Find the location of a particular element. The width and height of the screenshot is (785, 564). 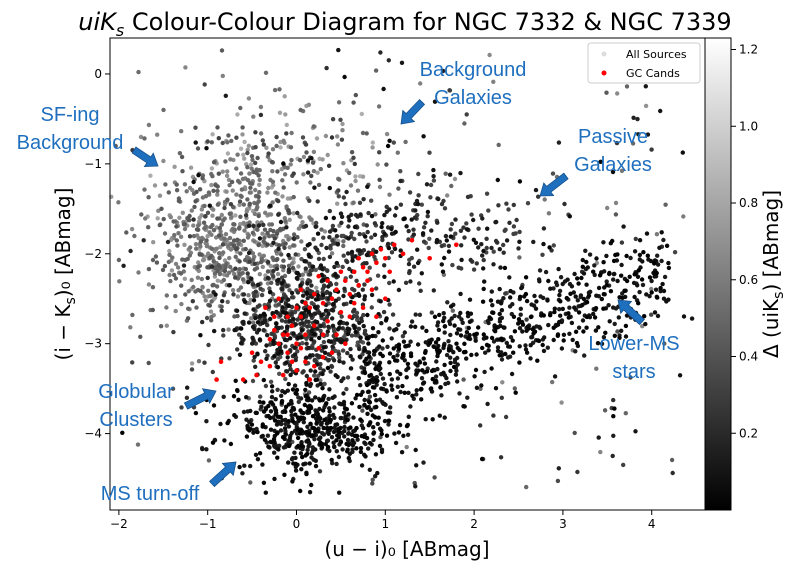

legend-label-gc-cands: GC Cands is located at coordinates (653, 73).